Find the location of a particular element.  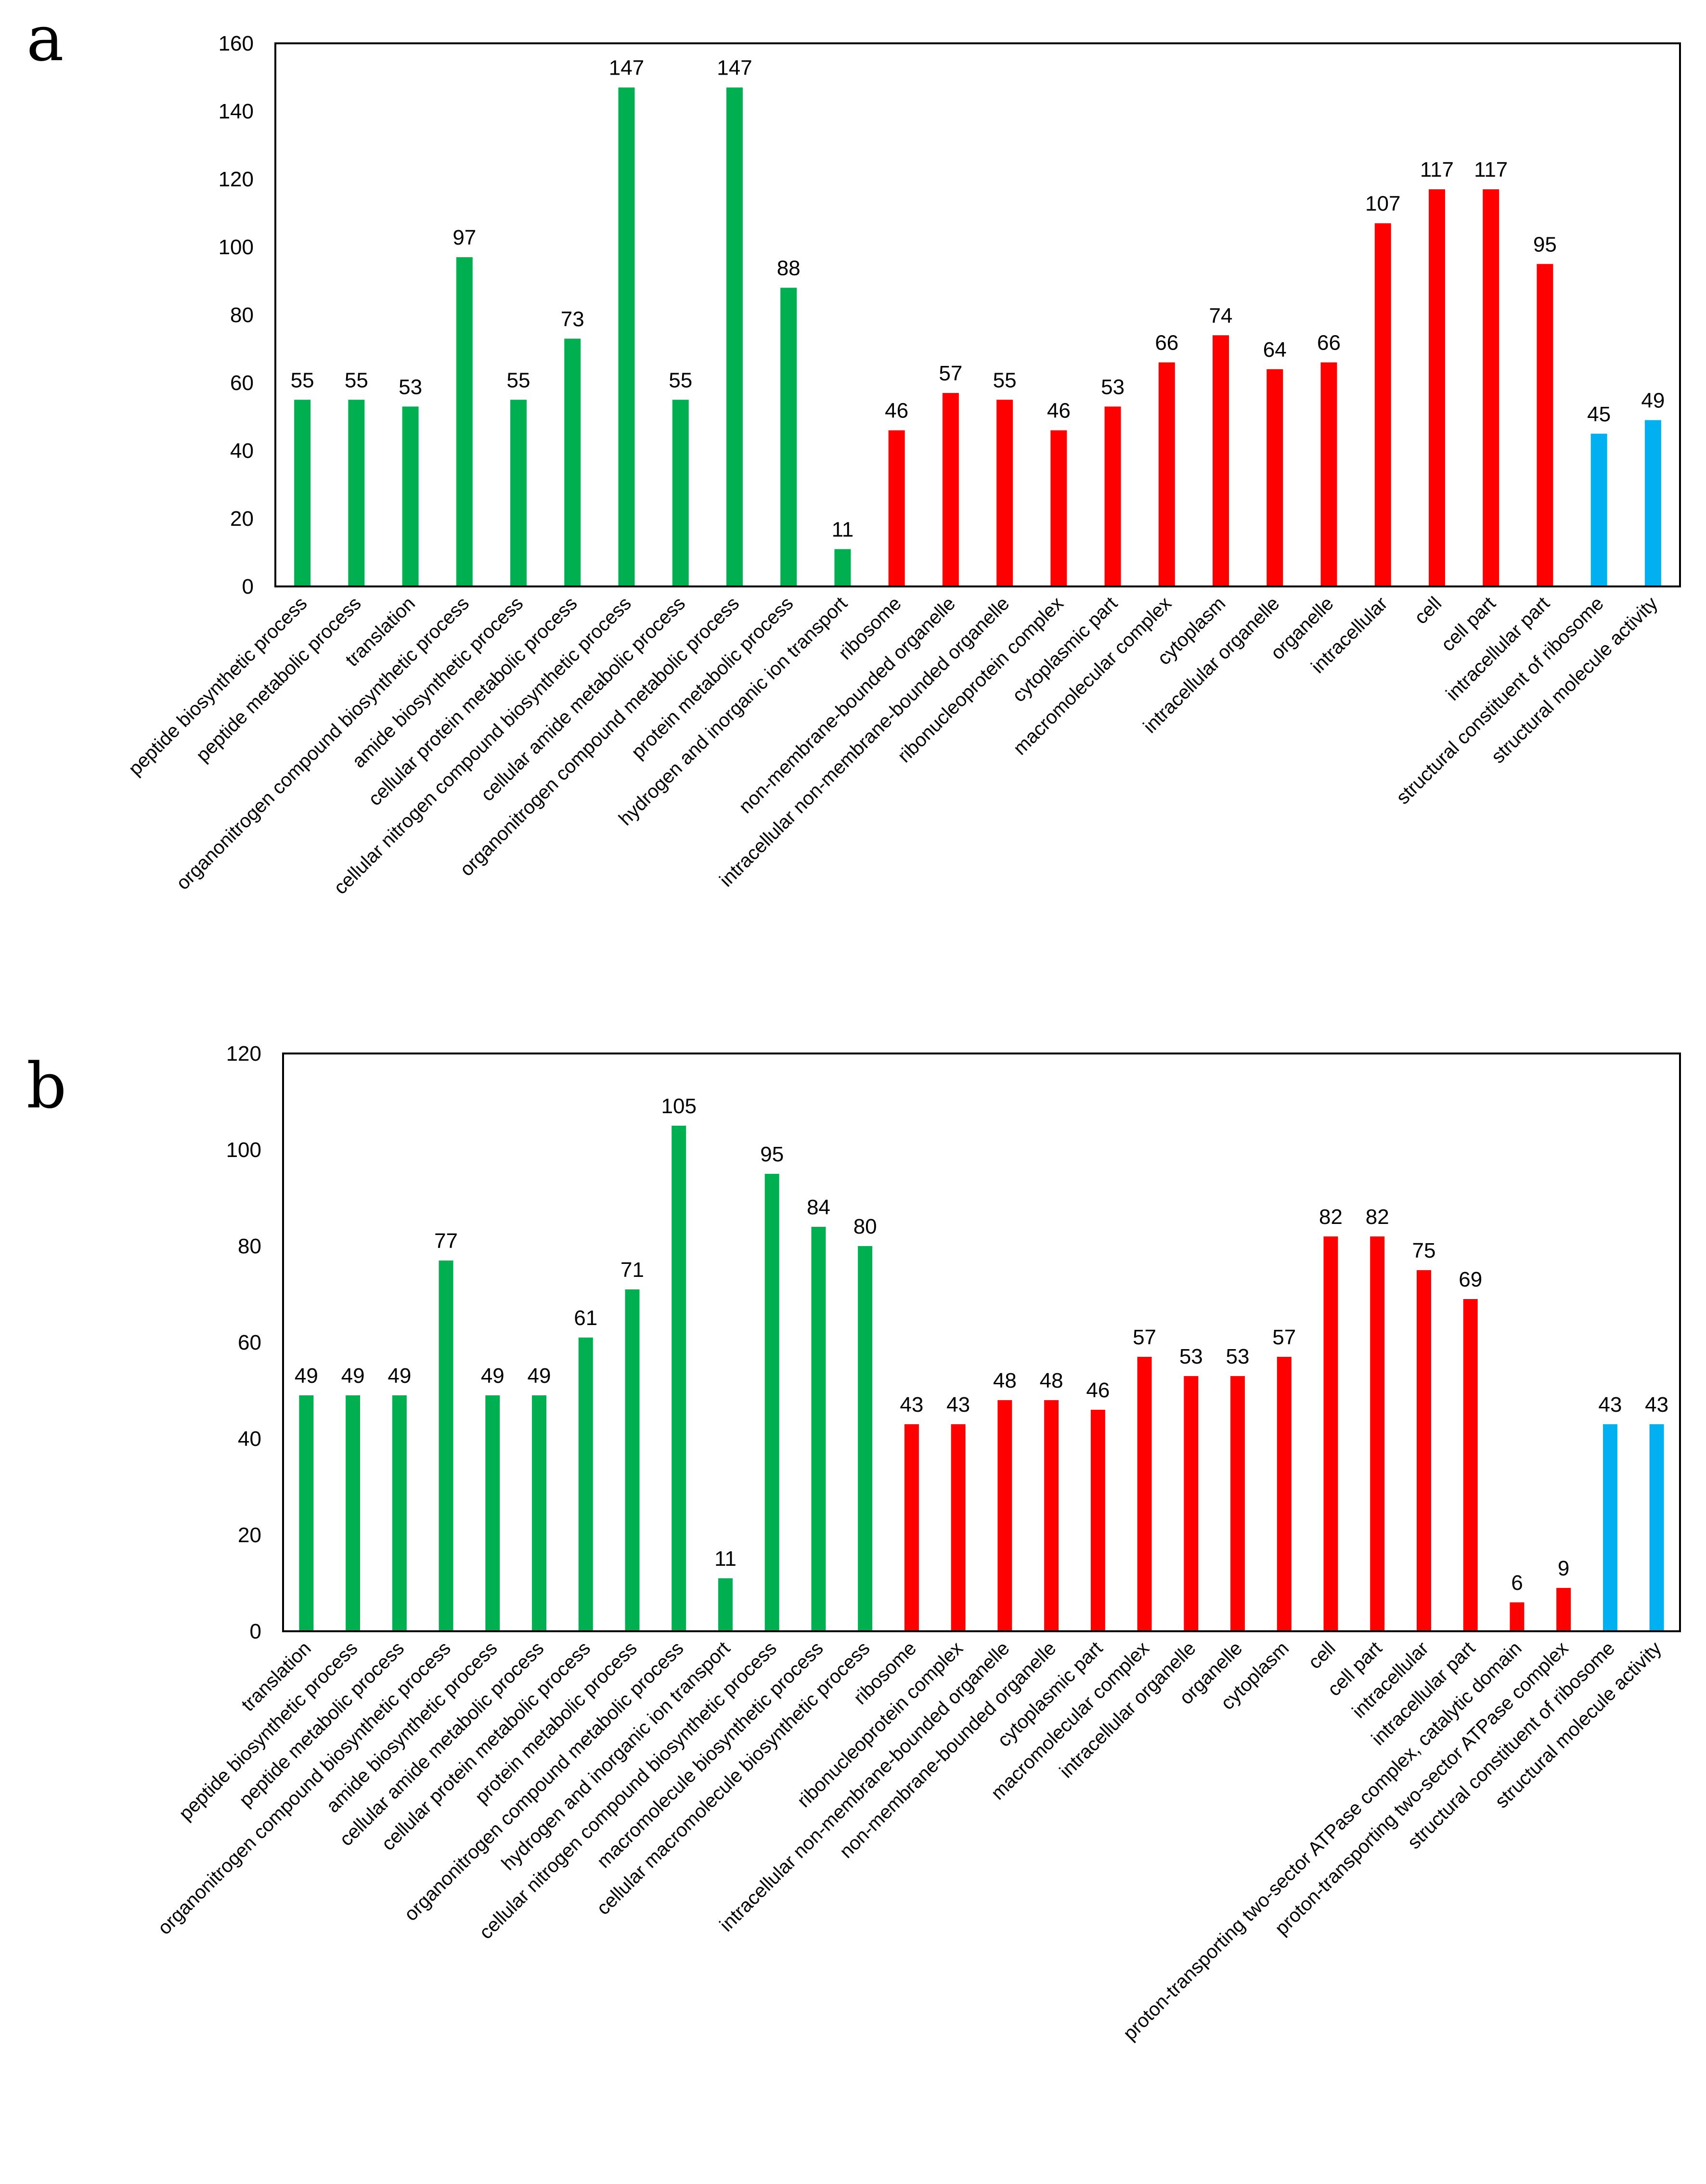

data-label: 84 is located at coordinates (818, 1207).